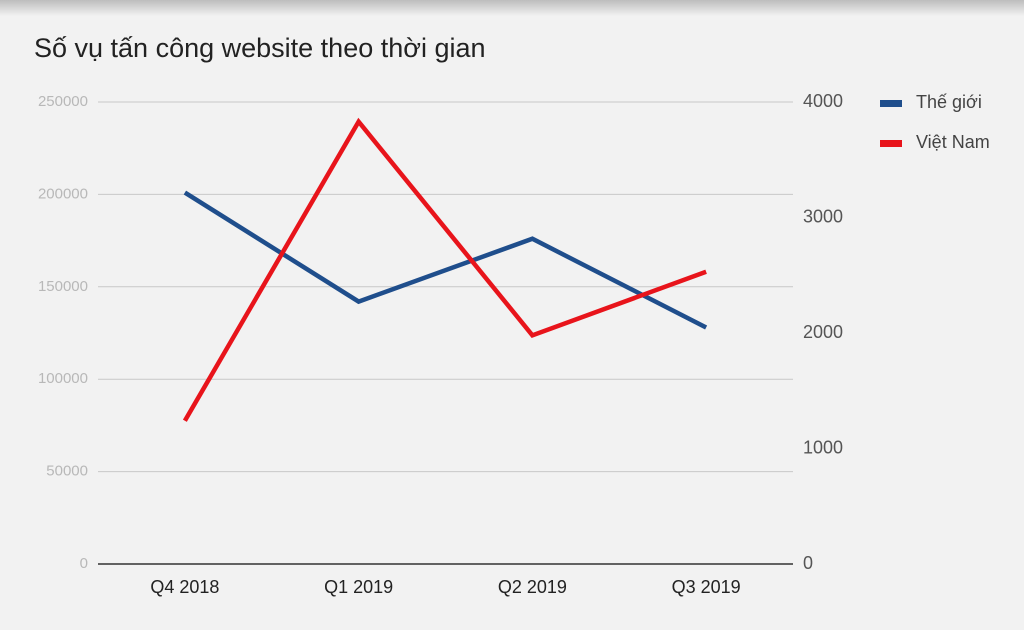 Image resolution: width=1024 pixels, height=630 pixels. I want to click on y-tick-label: 150000, so click(63, 286).